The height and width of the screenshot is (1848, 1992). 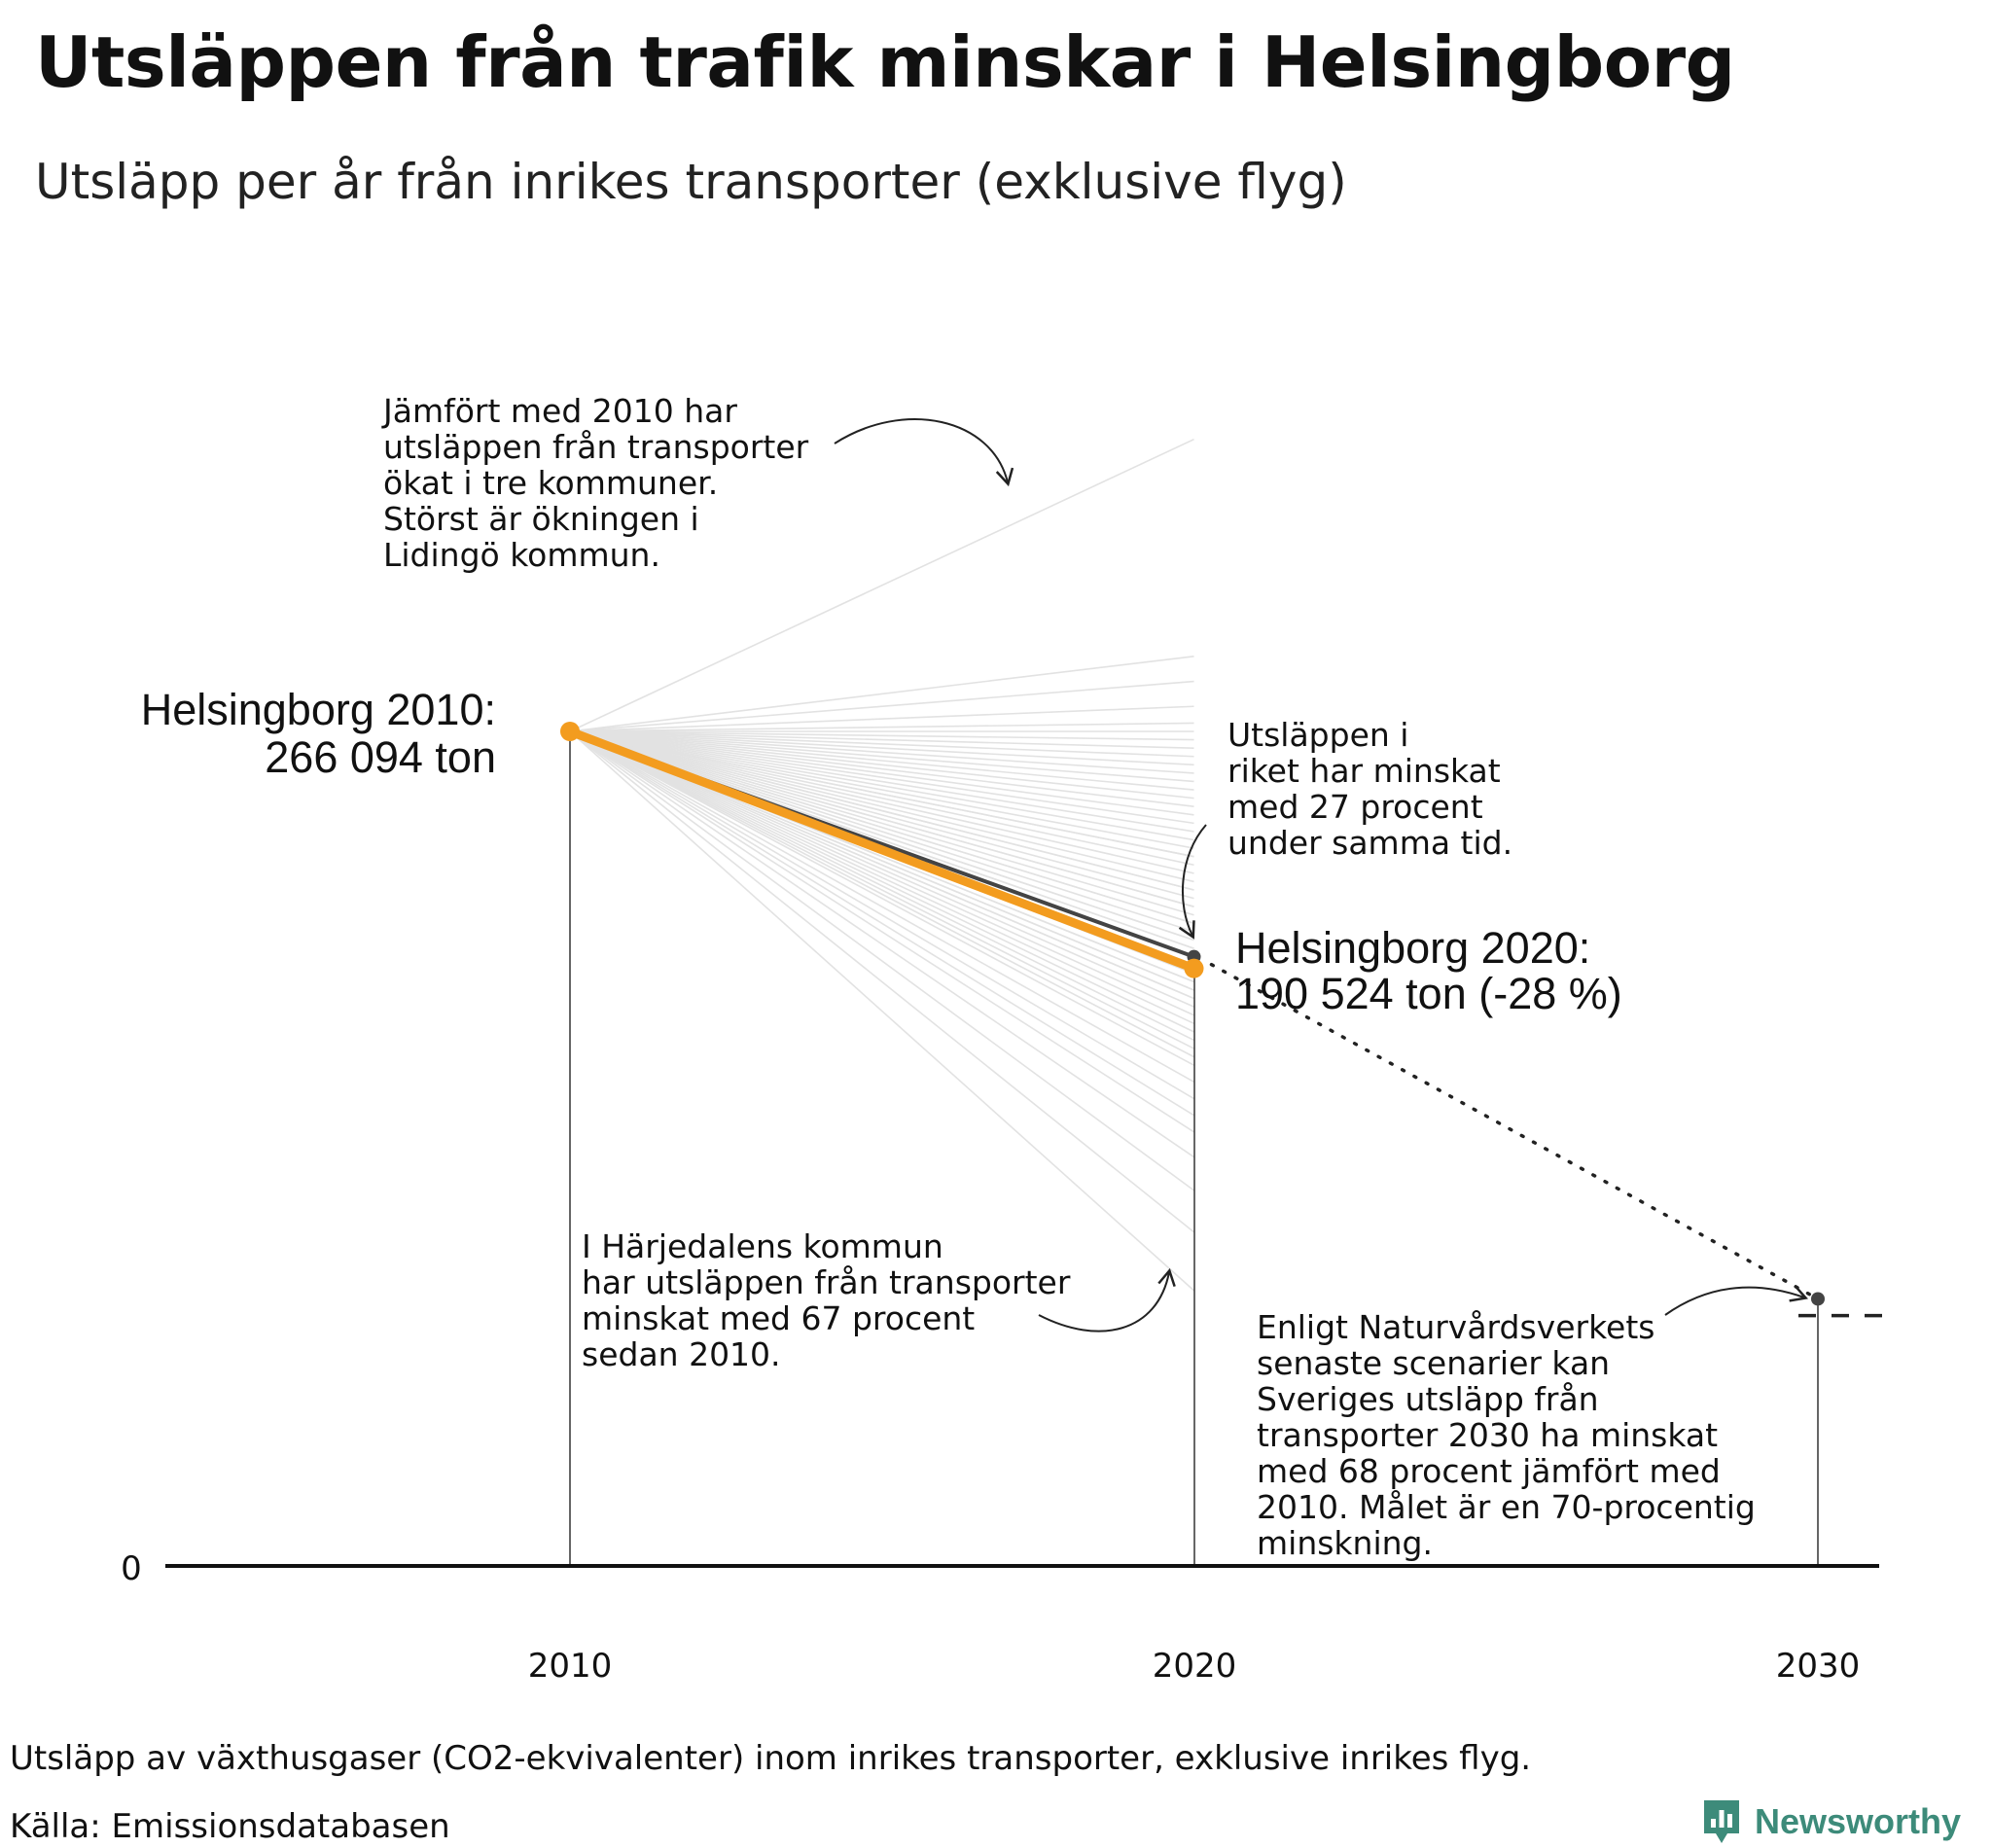 I want to click on annotation-line: Störst är ökningen i, so click(x=541, y=519).